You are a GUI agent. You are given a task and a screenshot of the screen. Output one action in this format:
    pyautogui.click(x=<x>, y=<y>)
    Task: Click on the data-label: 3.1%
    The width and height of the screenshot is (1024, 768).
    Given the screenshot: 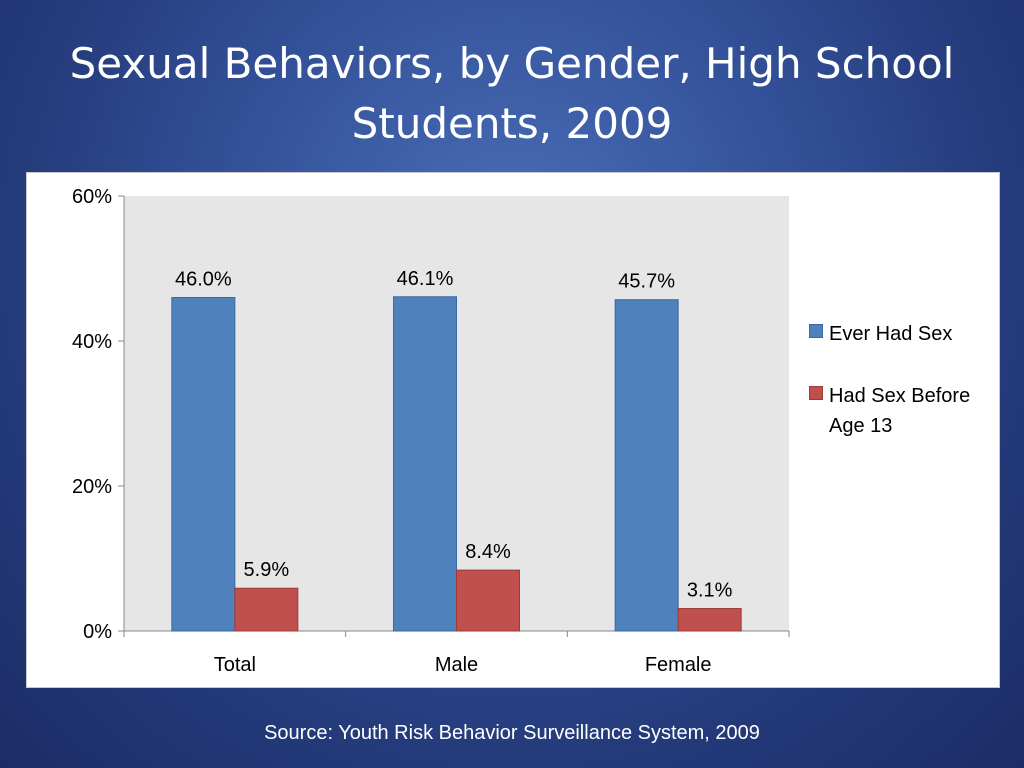 What is the action you would take?
    pyautogui.click(x=710, y=591)
    